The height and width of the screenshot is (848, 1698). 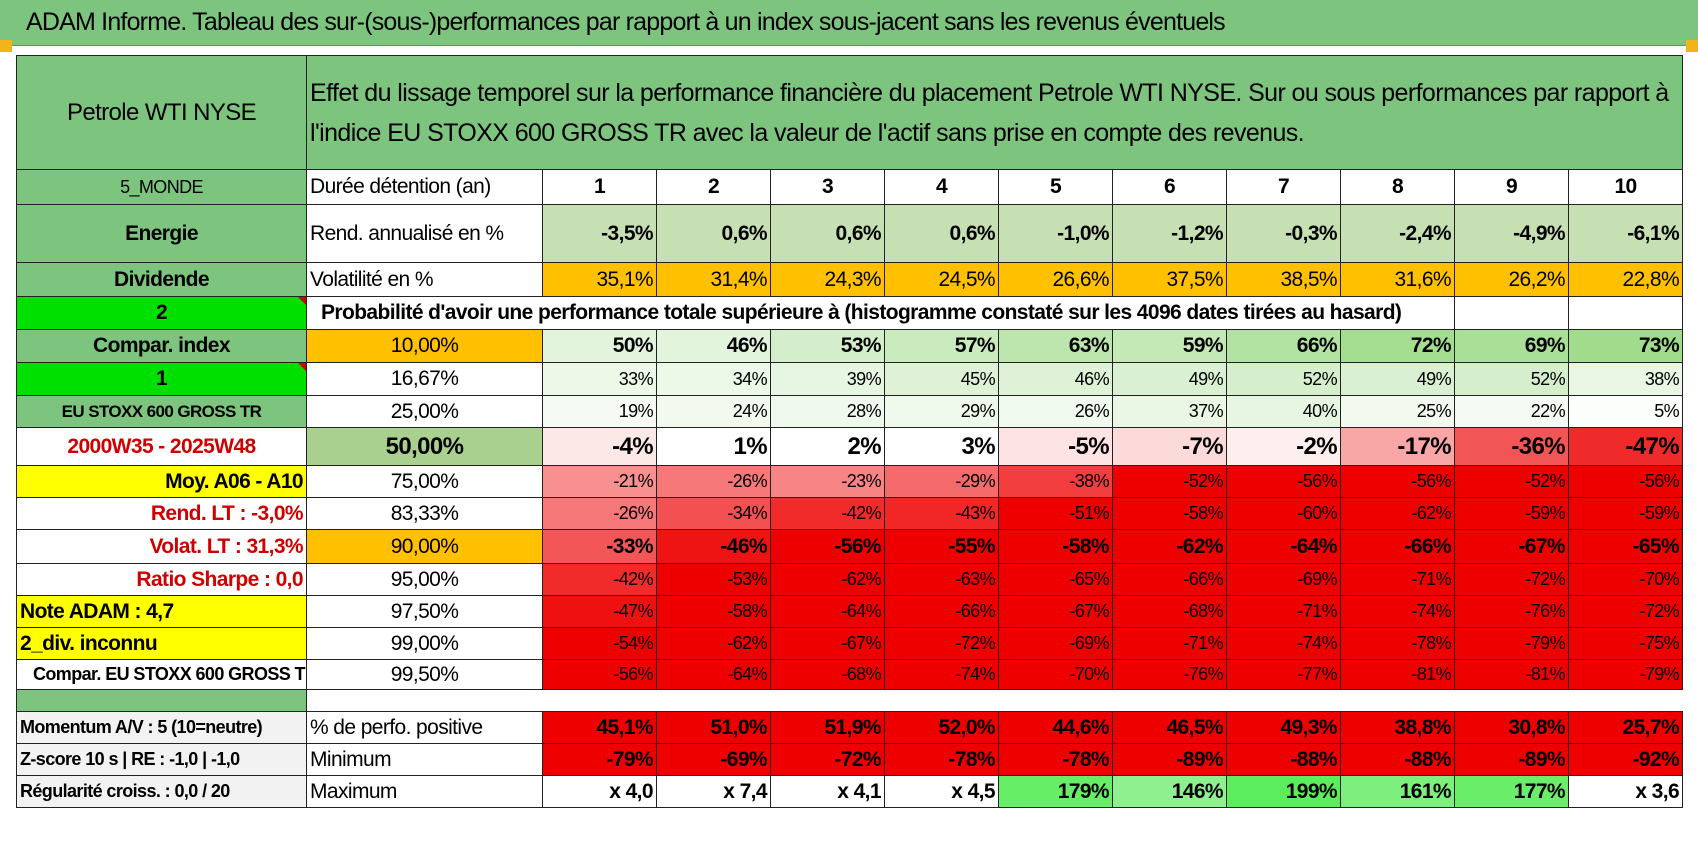 I want to click on perf-value: -69%, so click(x=1055, y=643).